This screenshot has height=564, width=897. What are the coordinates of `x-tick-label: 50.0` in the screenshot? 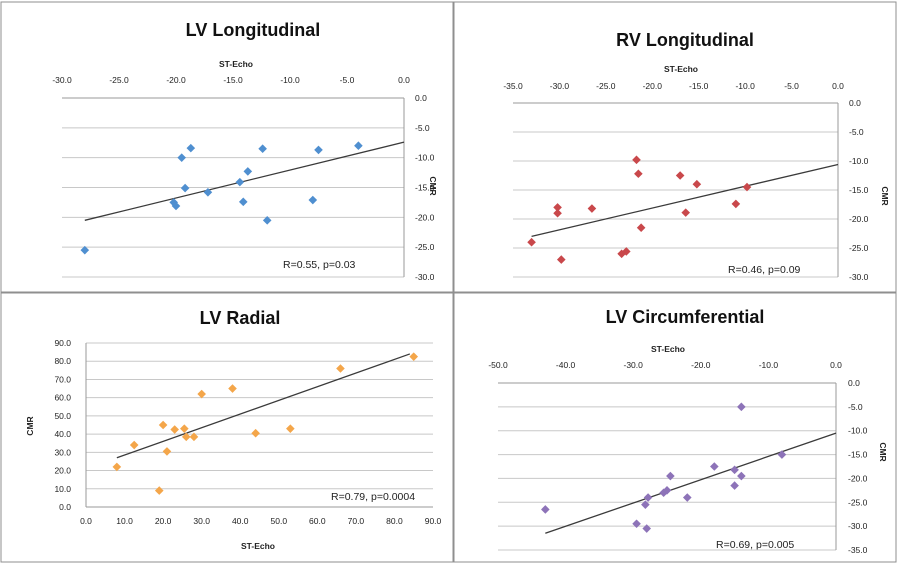 It's located at (279, 521).